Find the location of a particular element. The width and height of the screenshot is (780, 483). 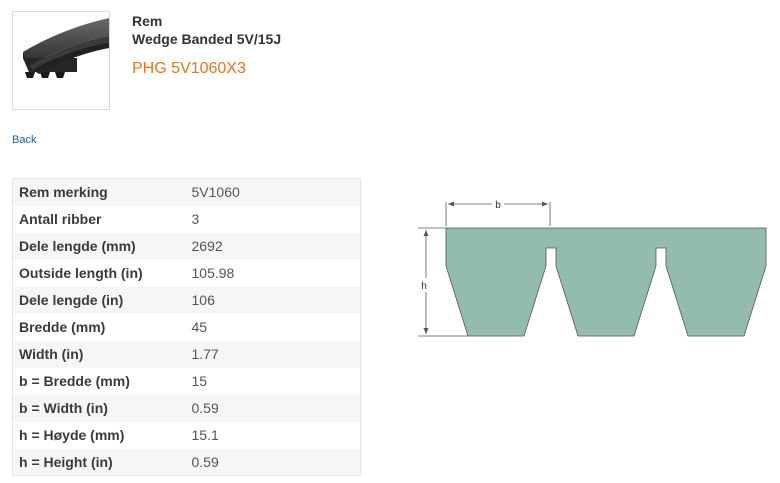

spec-value: 15.1 is located at coordinates (205, 435).